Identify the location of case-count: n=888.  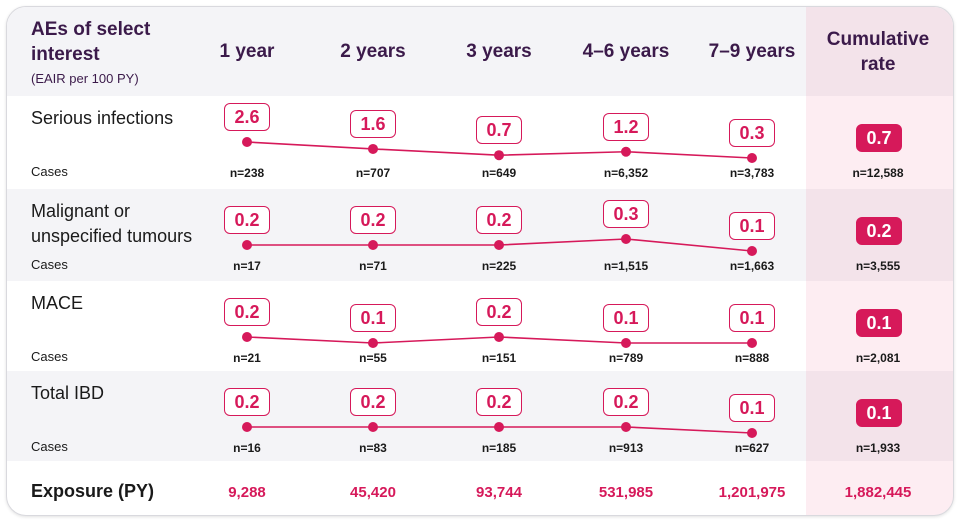
(752, 358).